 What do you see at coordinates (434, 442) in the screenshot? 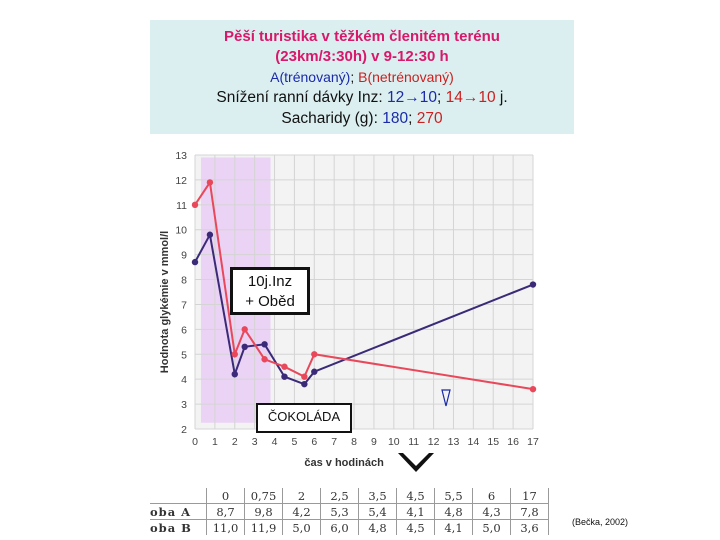
I see `x-tick-label: 12` at bounding box center [434, 442].